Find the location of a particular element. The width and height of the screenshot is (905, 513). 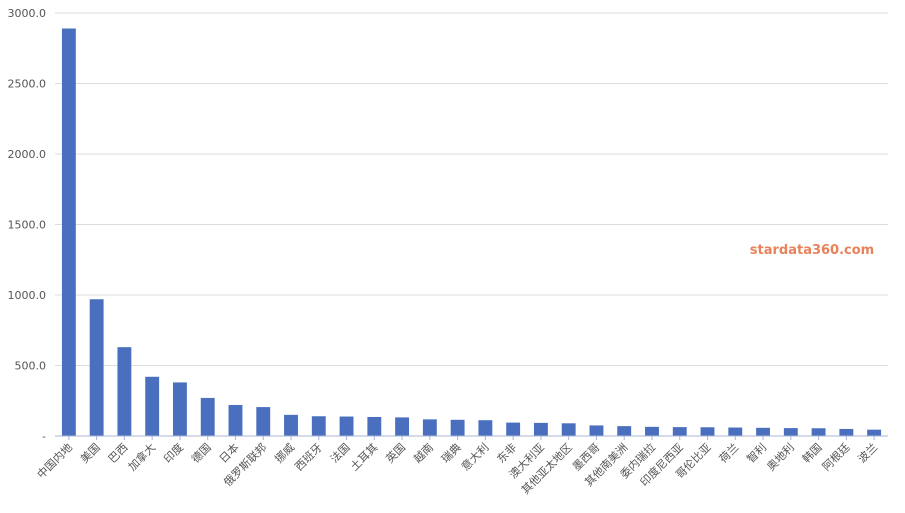

x-tick-label: 印度 is located at coordinates (173, 452).